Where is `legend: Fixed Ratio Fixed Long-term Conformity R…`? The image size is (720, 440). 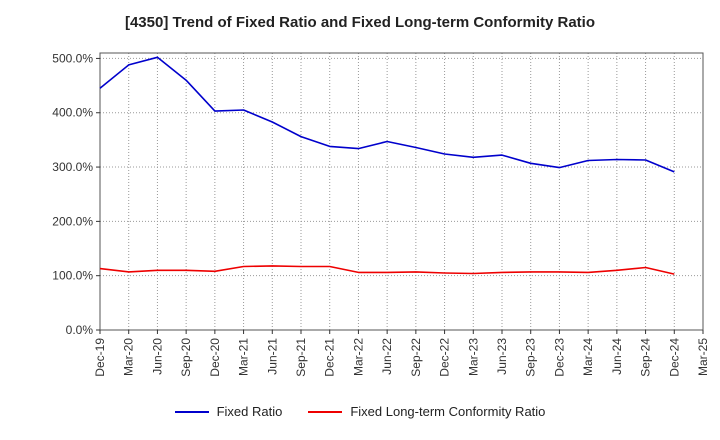
legend: Fixed Ratio Fixed Long-term Conformity R… is located at coordinates (360, 411).